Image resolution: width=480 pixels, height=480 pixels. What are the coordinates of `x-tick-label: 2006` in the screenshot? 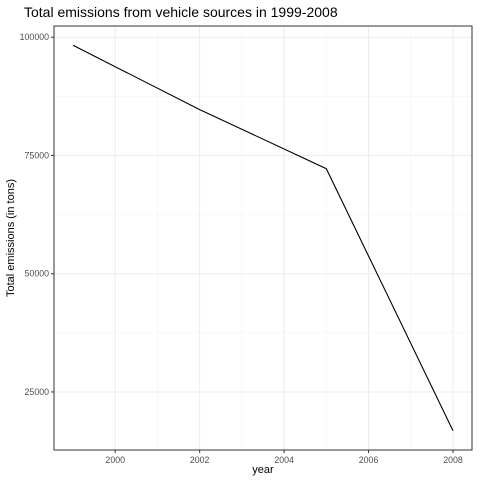 It's located at (369, 460).